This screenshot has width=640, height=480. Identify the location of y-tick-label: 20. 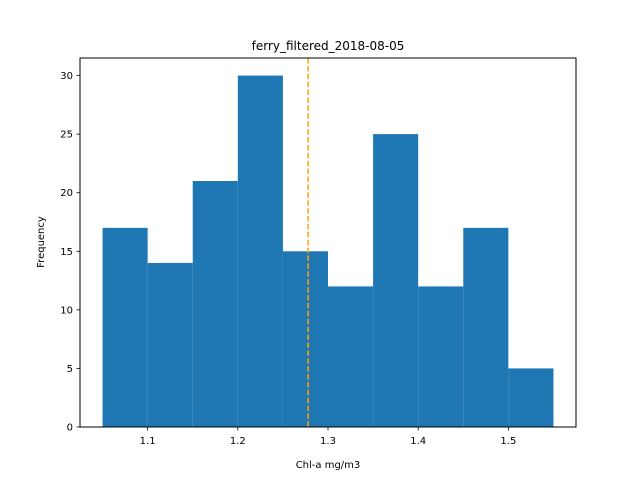
(66, 193).